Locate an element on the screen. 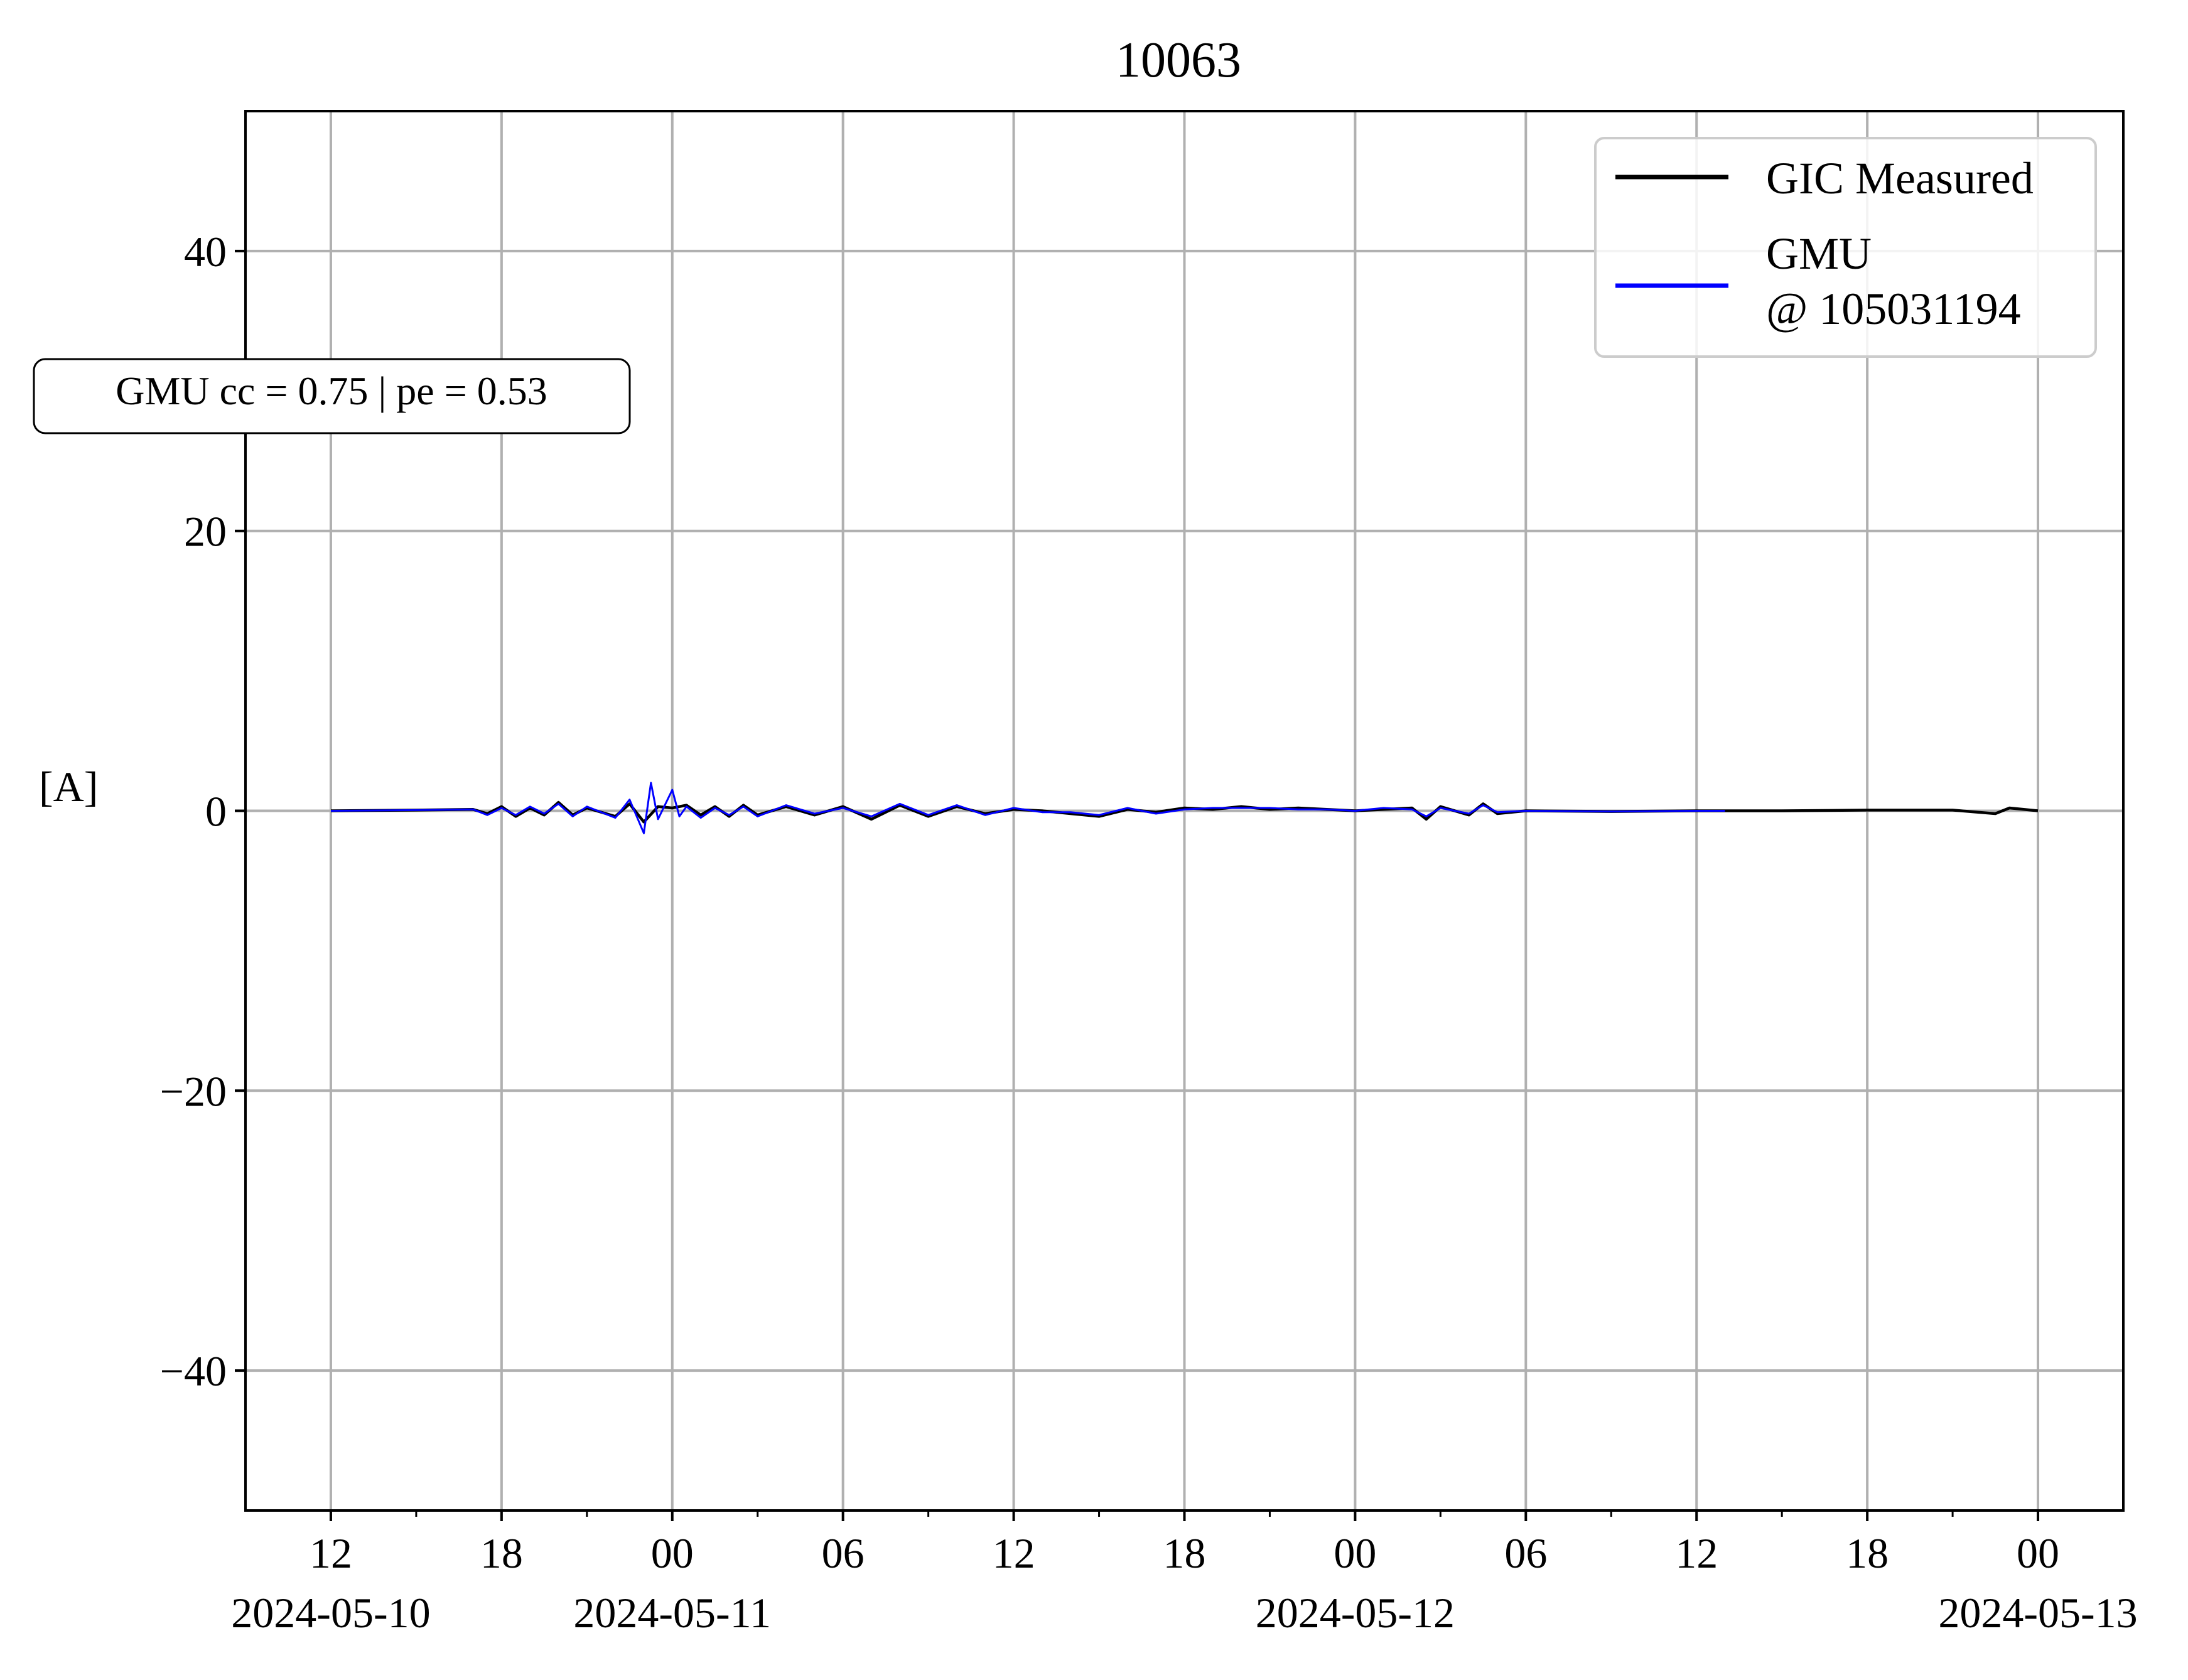 Image resolution: width=2188 pixels, height=1680 pixels. legend: GIC Measured GMU @ 105031194 is located at coordinates (1845, 247).